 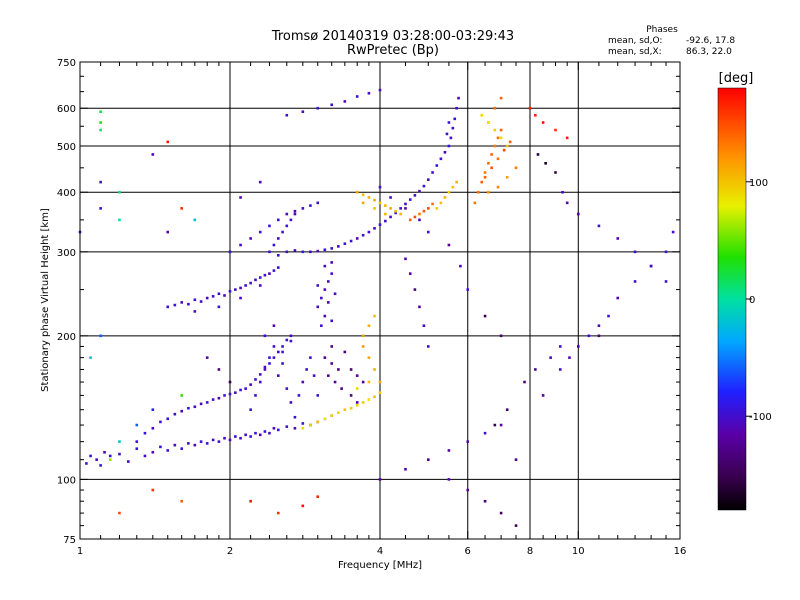 I want to click on x-tick-label: 1, so click(x=80, y=551).